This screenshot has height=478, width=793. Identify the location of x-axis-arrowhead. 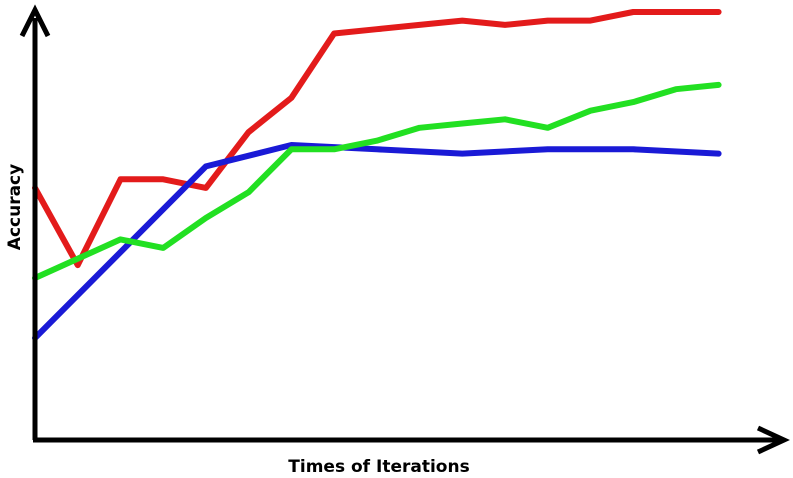
(773, 440).